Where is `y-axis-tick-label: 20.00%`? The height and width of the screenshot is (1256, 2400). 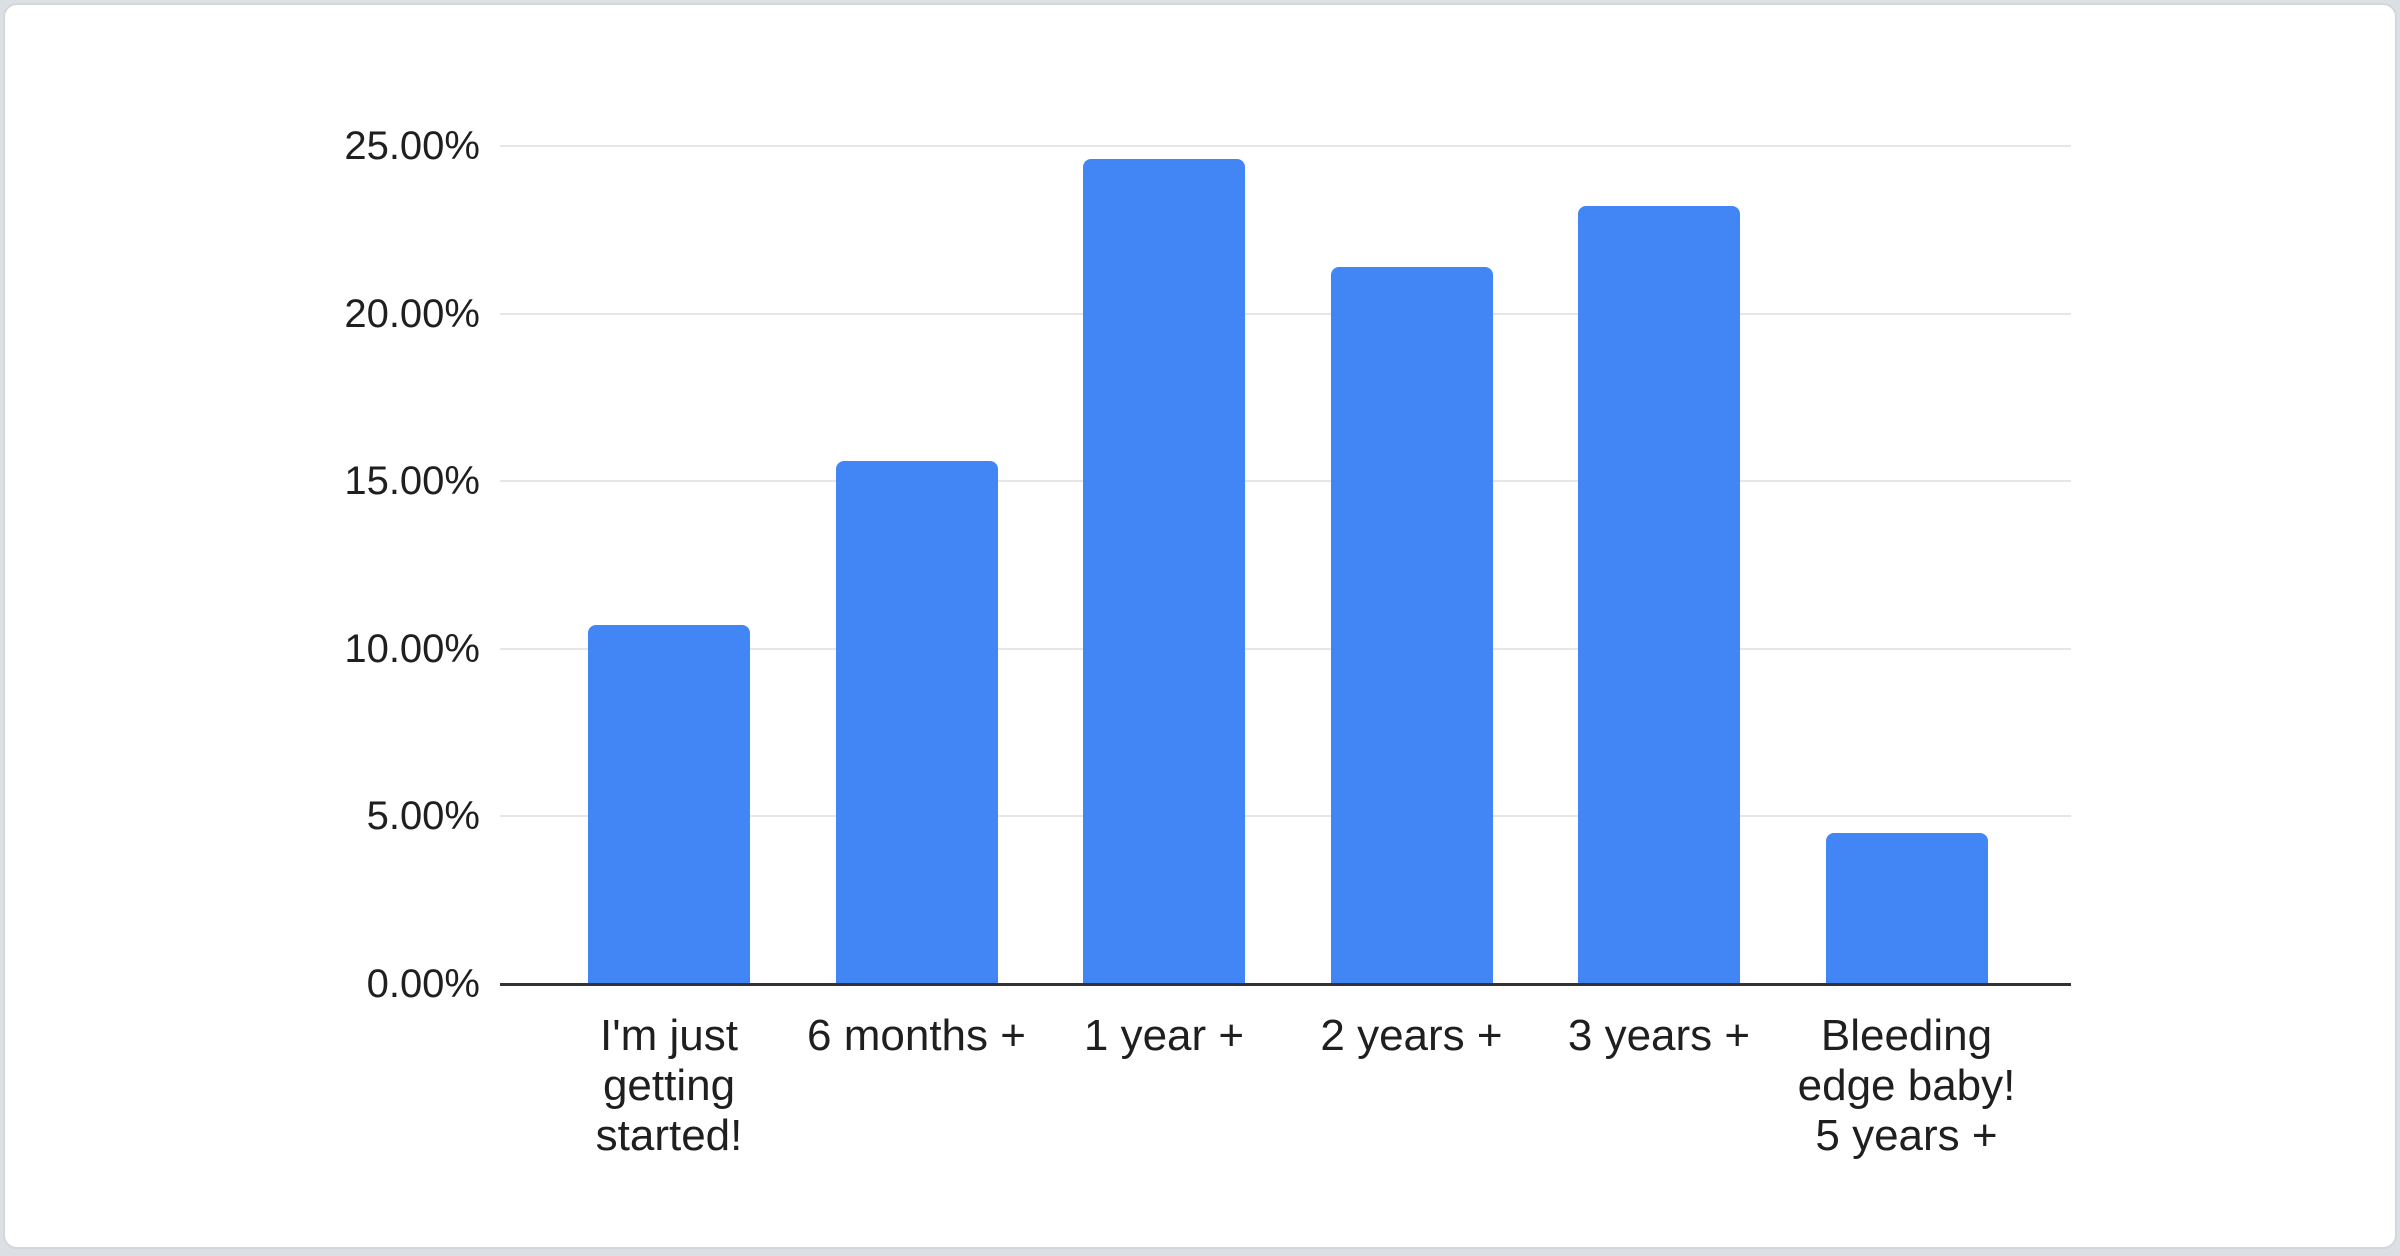
y-axis-tick-label: 20.00% is located at coordinates (412, 313).